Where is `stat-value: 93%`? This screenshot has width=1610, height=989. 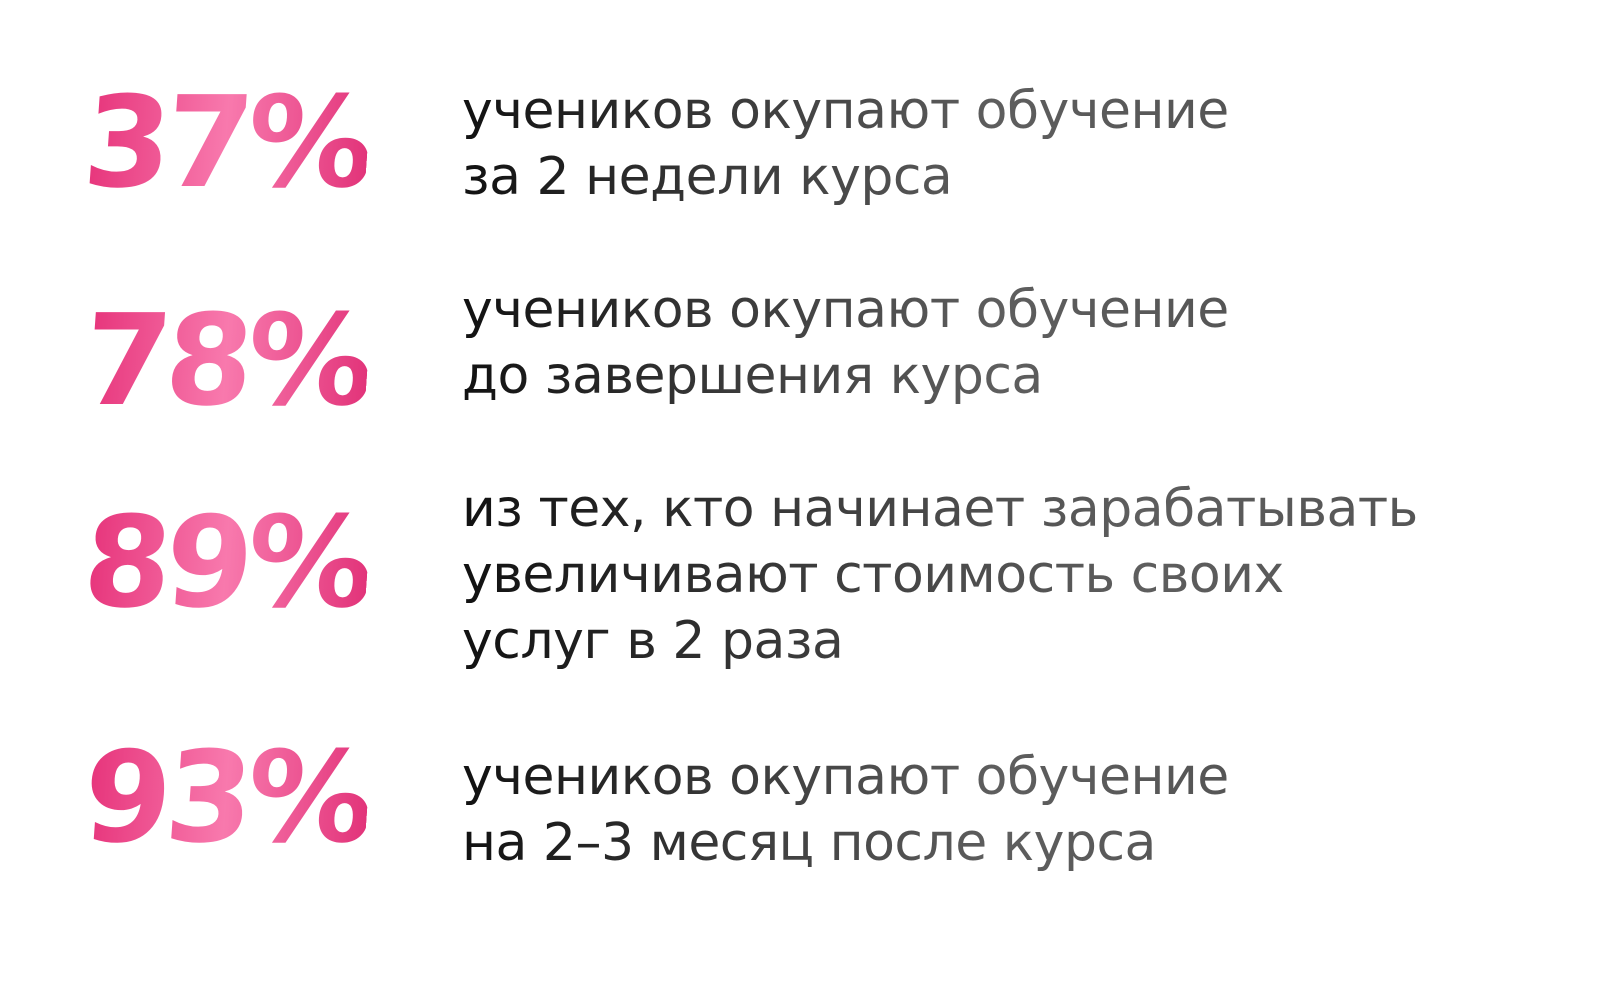 stat-value: 93% is located at coordinates (225, 797).